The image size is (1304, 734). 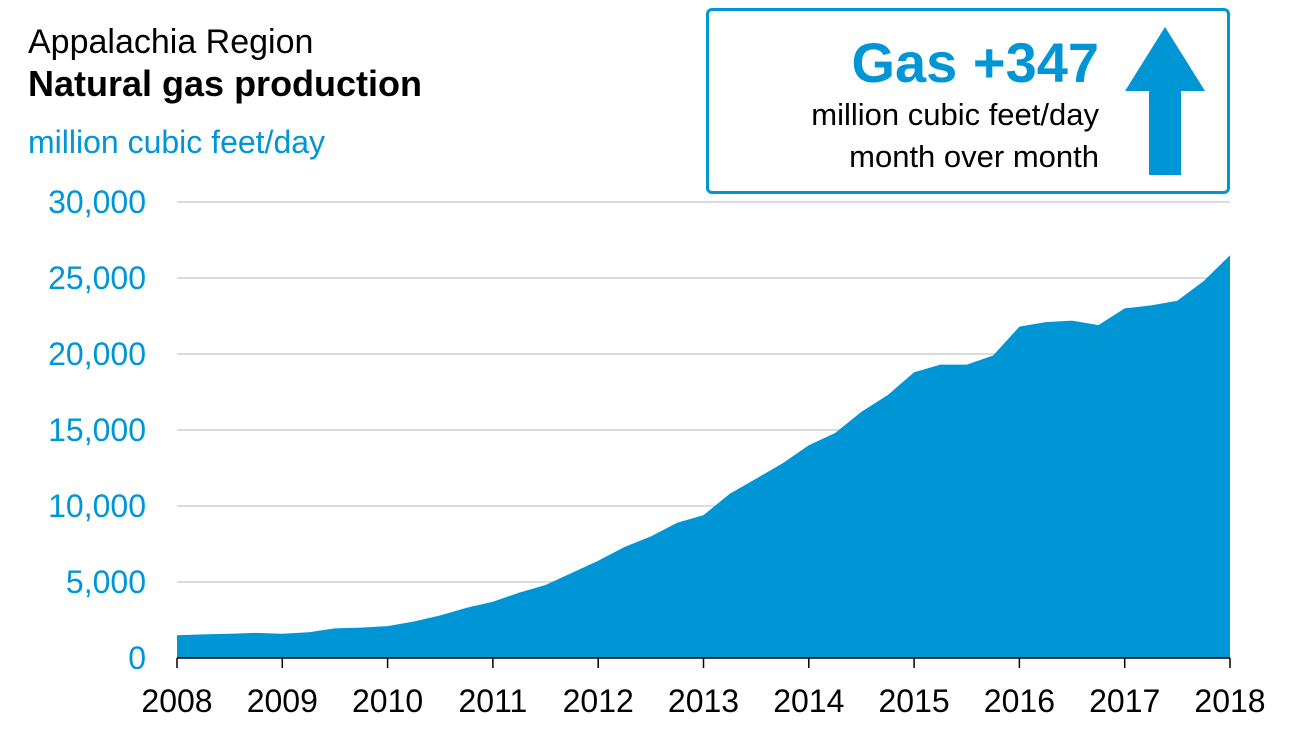 What do you see at coordinates (177, 142) in the screenshot?
I see `y-axis-unit-label: million cubic feet/day` at bounding box center [177, 142].